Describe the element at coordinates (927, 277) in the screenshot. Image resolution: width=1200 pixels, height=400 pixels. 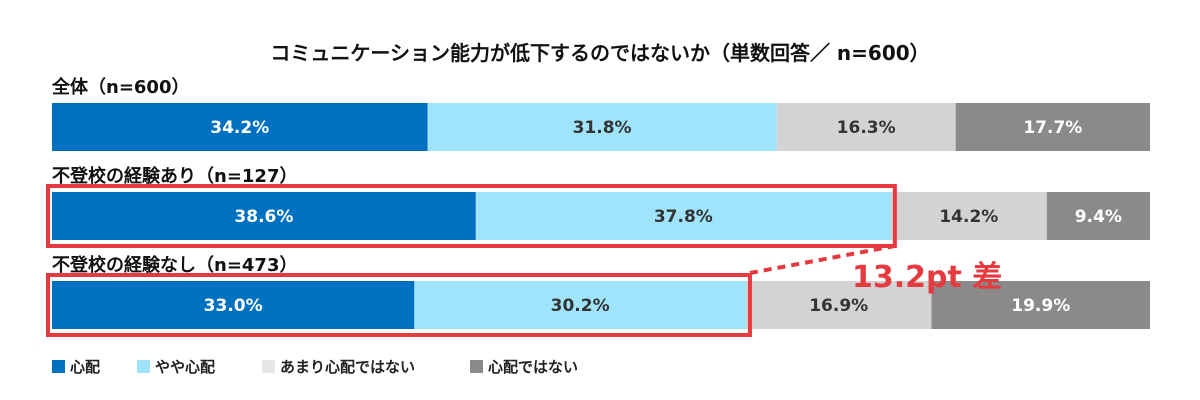
I see `difference-label: 13.2pt 差` at that location.